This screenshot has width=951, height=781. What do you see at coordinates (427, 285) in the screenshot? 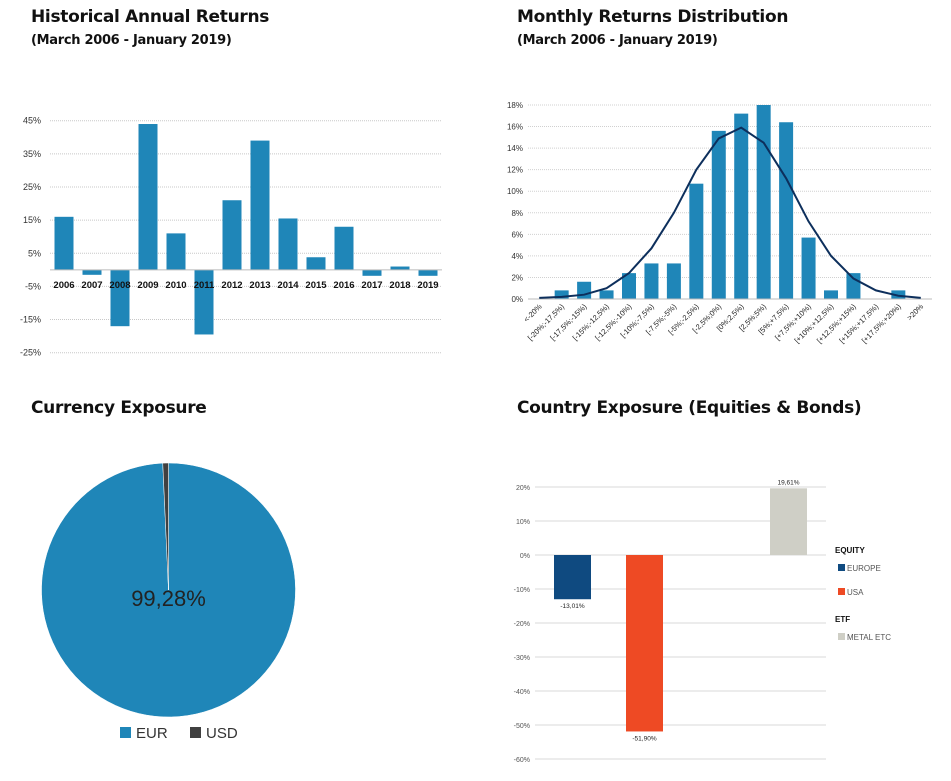
I see `x-tick-label: 2019` at bounding box center [427, 285].